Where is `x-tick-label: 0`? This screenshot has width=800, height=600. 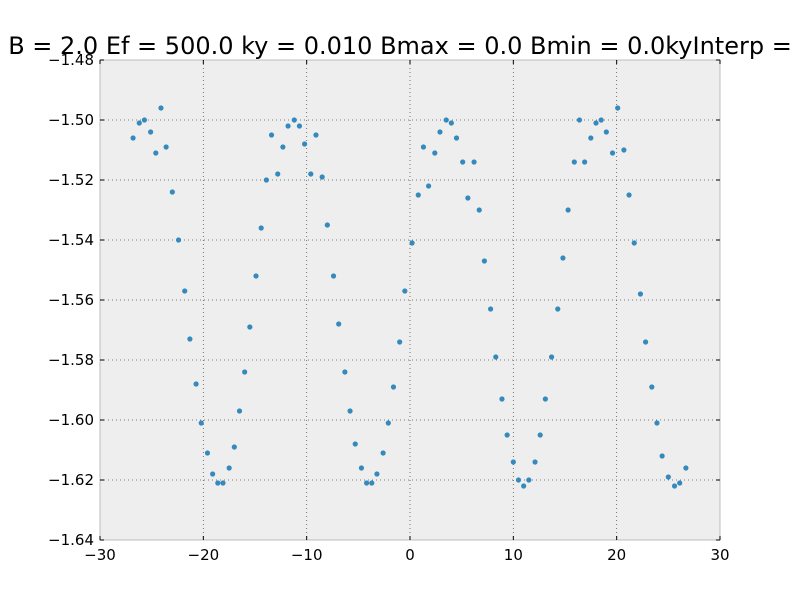 x-tick-label: 0 is located at coordinates (410, 555).